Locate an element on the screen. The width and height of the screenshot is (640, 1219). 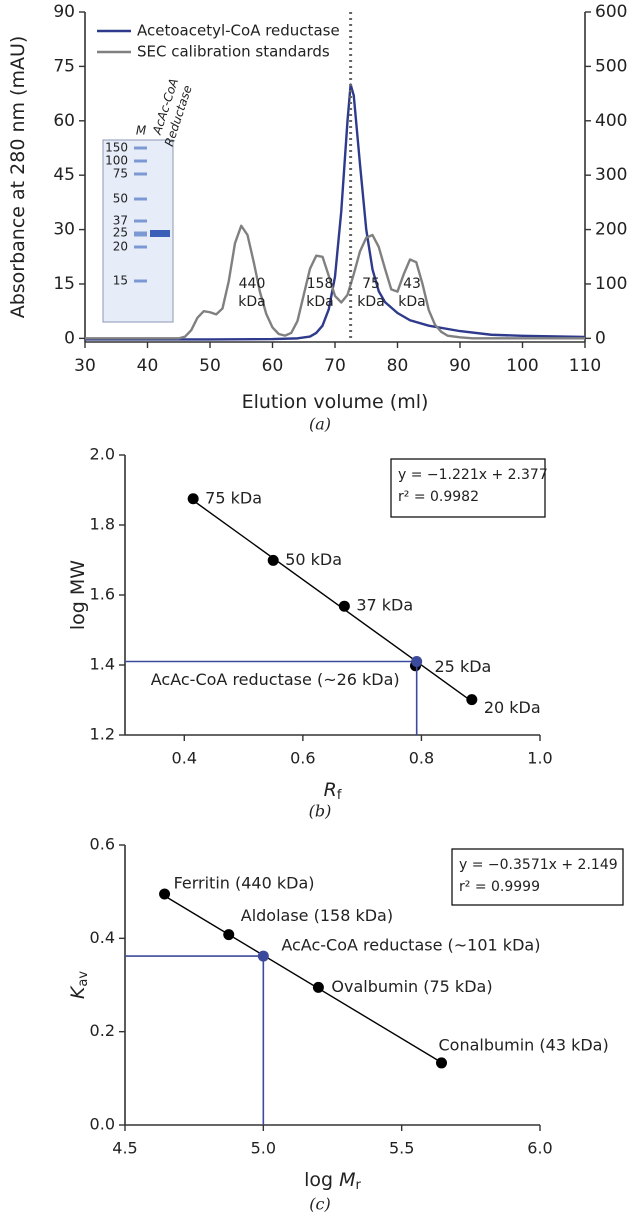
y-label: Kav is located at coordinates (79, 985).